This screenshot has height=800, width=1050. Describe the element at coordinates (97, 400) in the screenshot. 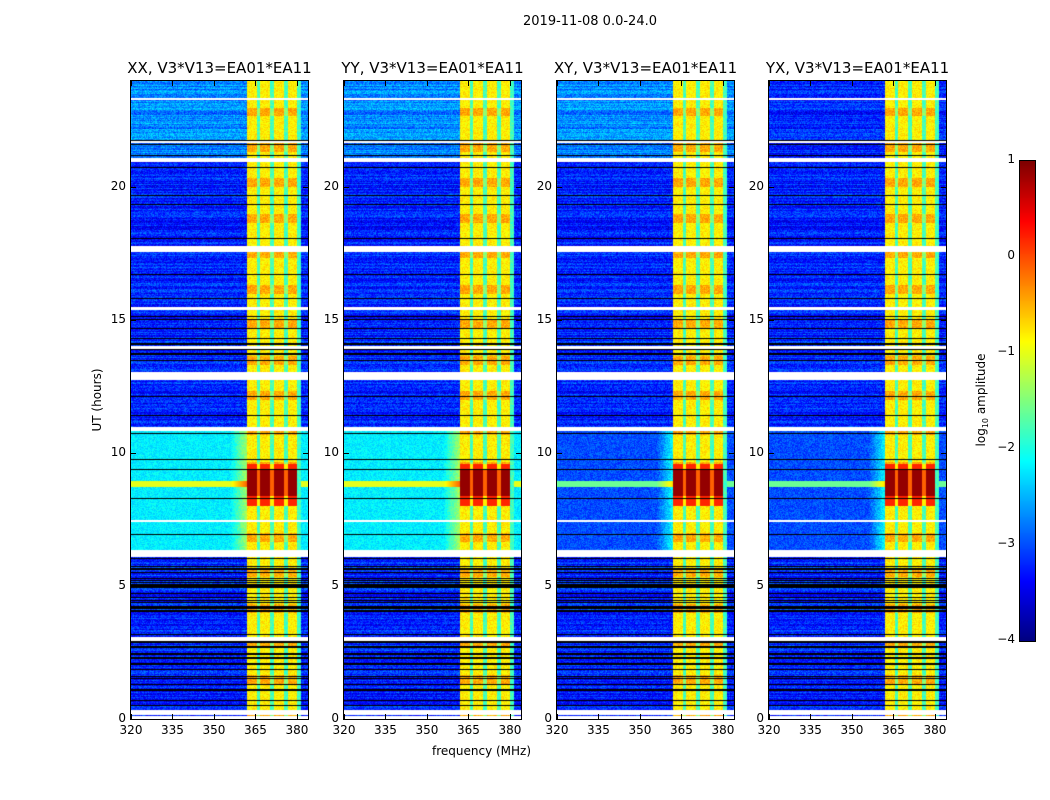

I see `y-axis-label: UT (hours)` at that location.